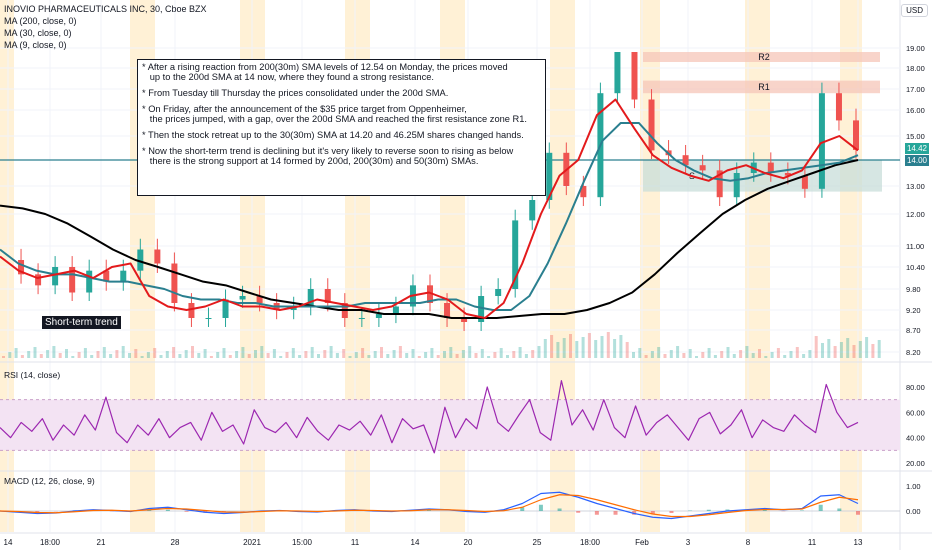  What do you see at coordinates (913, 486) in the screenshot?
I see `macd-tick-label: 1.00` at bounding box center [913, 486].